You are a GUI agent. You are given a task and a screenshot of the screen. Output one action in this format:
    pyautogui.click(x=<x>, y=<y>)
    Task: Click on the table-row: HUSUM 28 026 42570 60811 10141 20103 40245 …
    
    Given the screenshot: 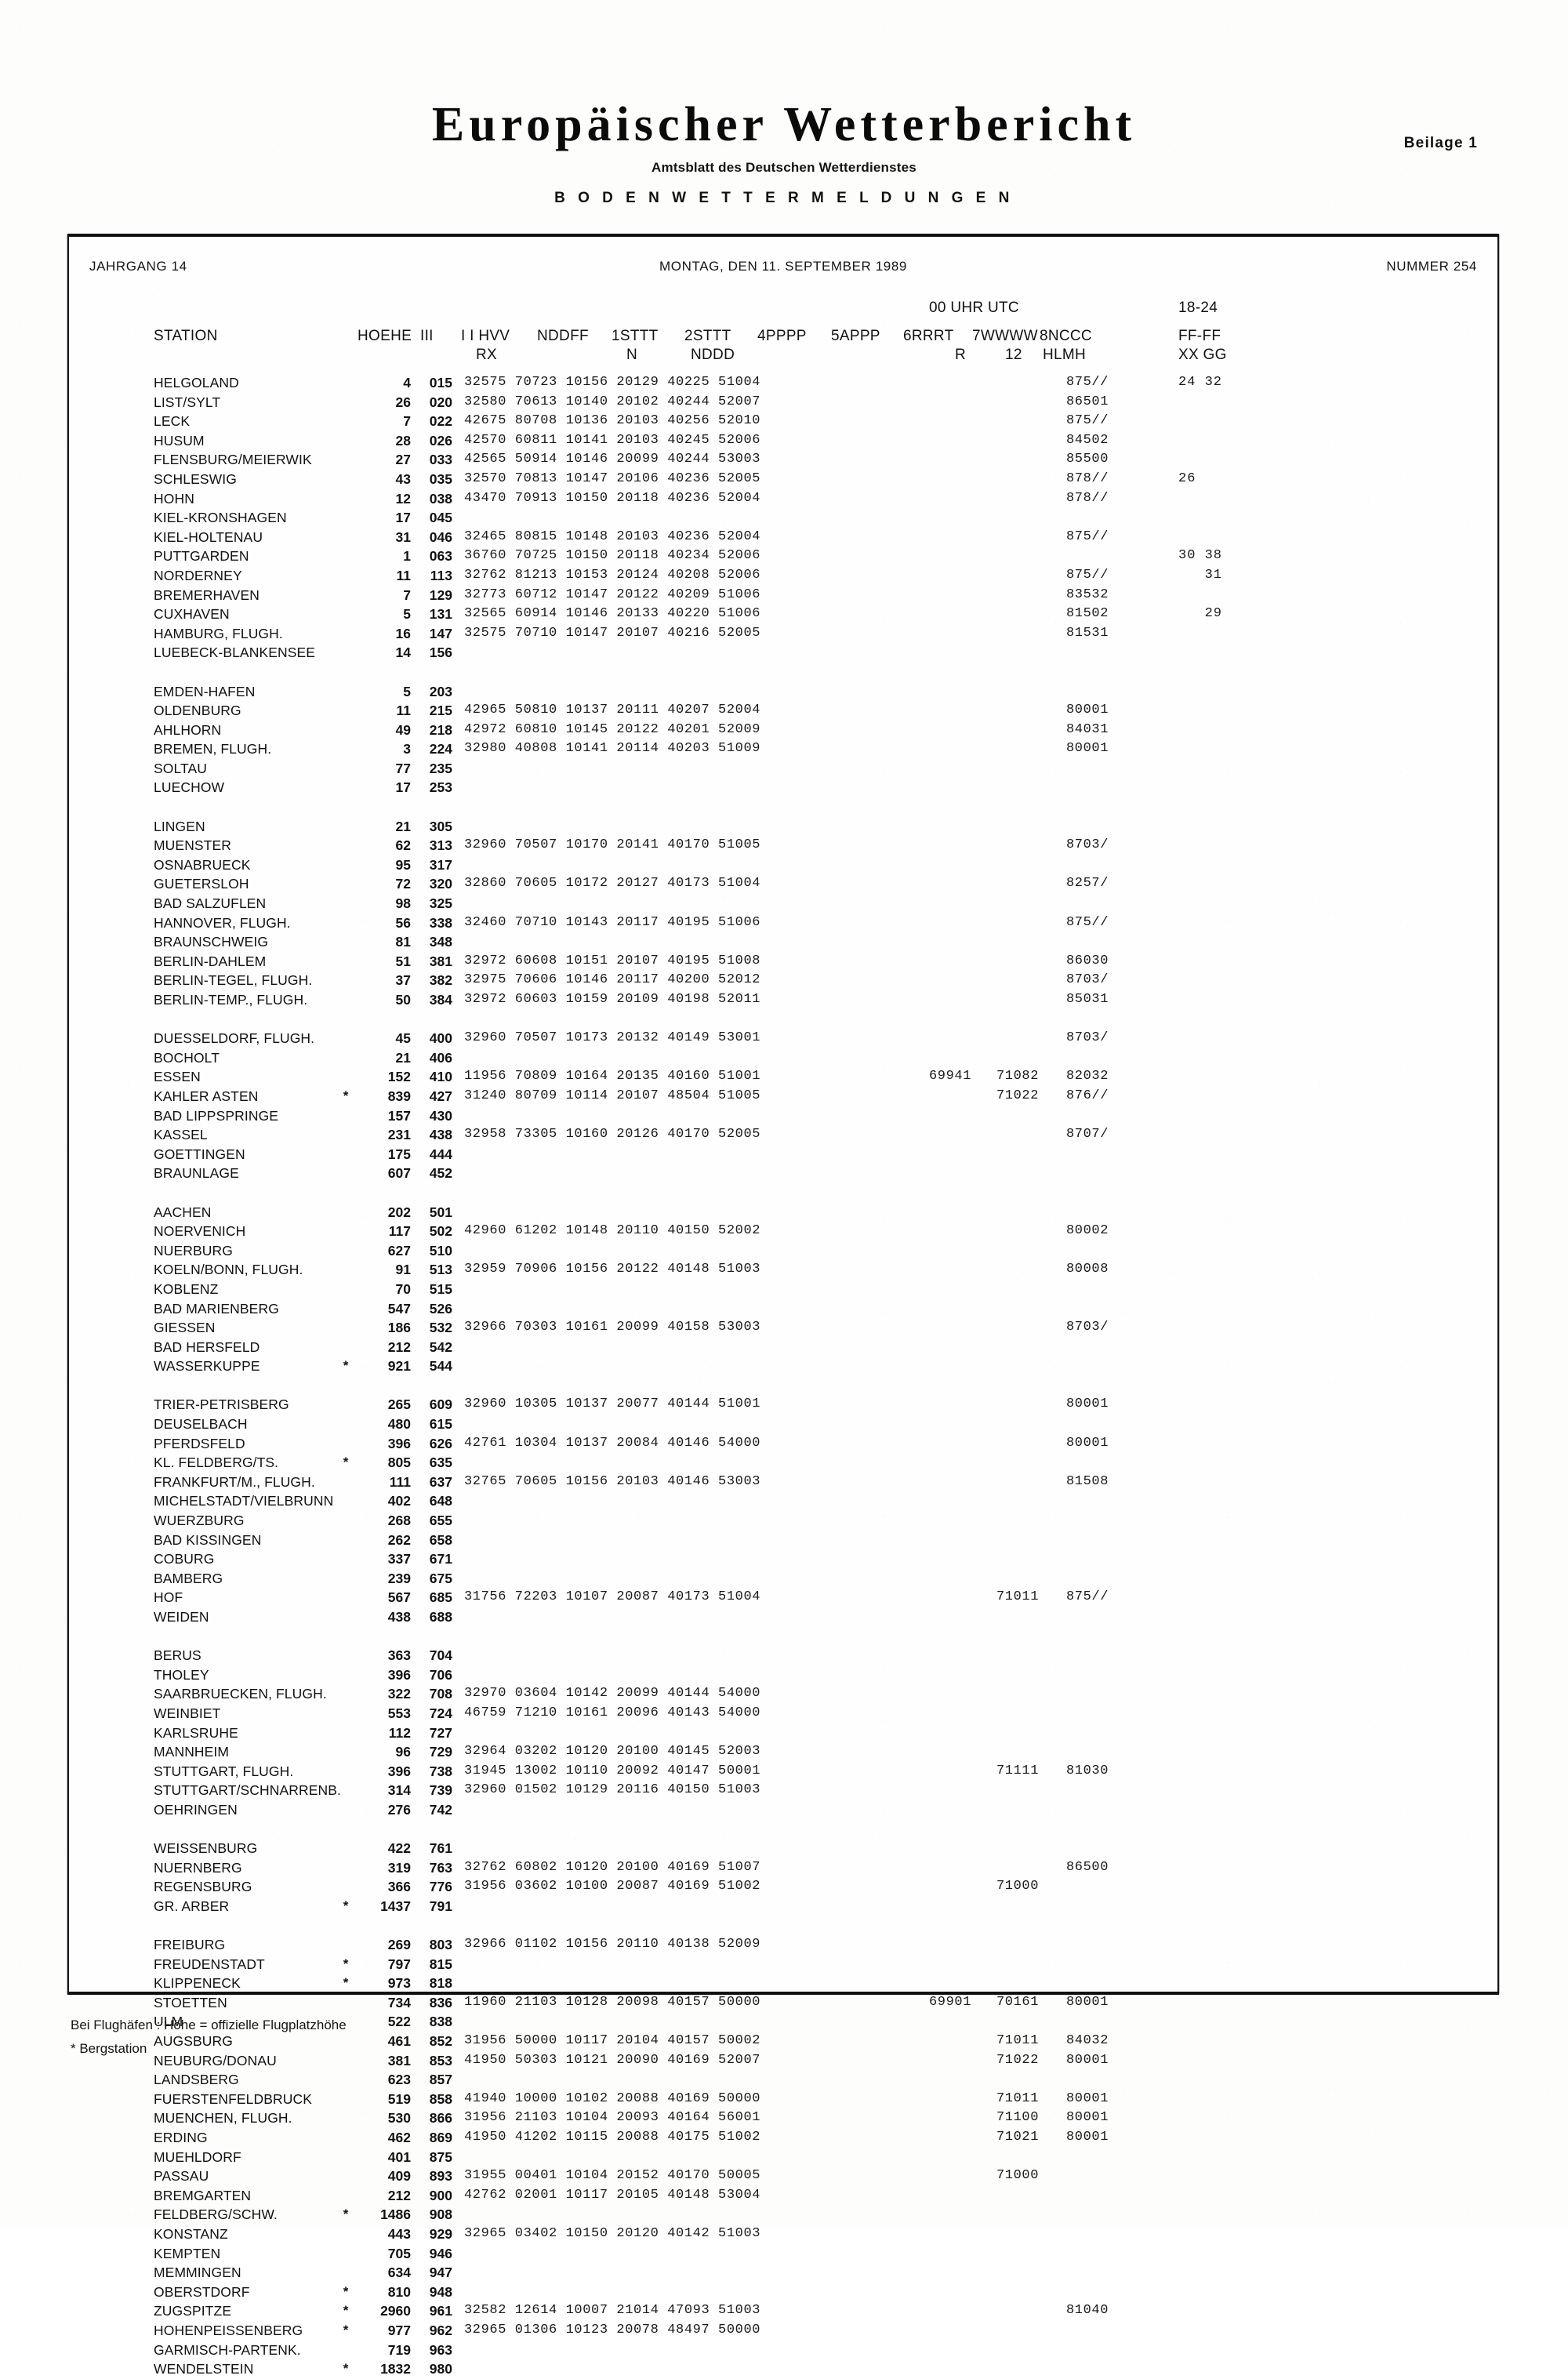 What is the action you would take?
    pyautogui.click(x=783, y=441)
    